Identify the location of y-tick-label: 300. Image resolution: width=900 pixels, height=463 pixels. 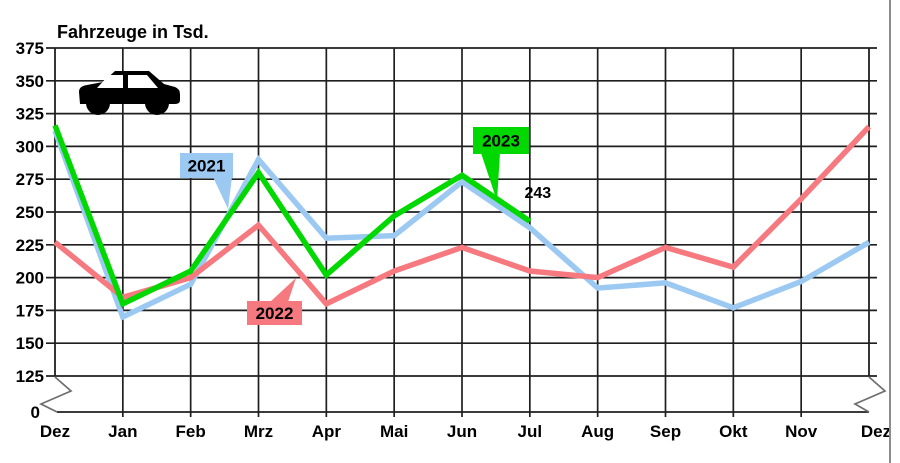
(30, 146).